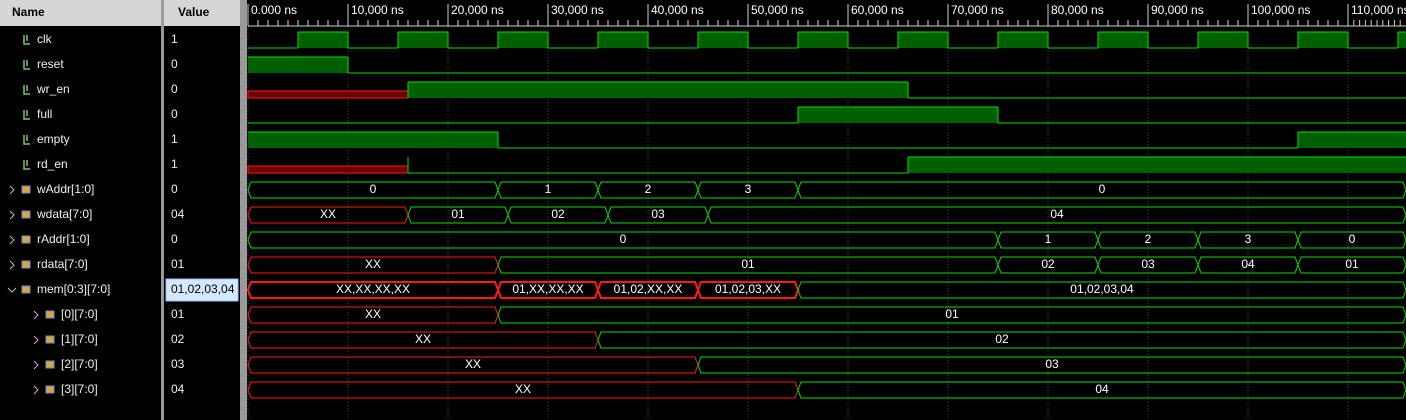 The width and height of the screenshot is (1406, 420). I want to click on signal-name: [1][7:0], so click(79, 339).